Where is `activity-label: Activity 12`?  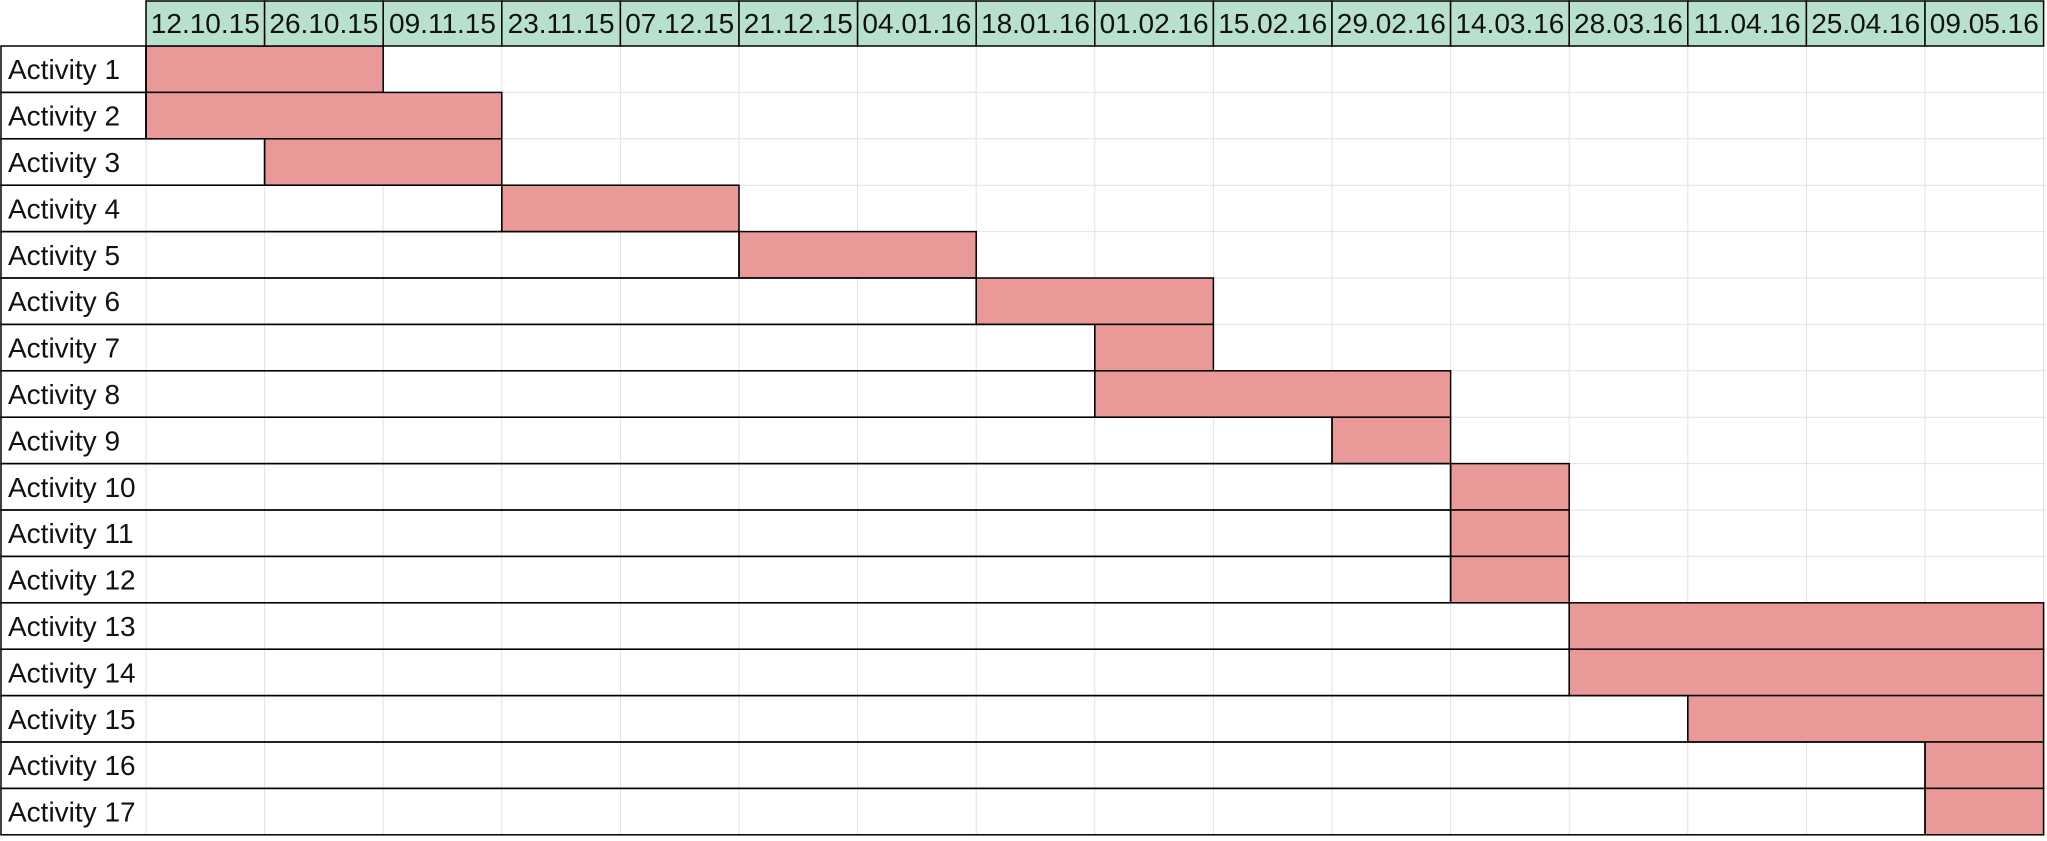
activity-label: Activity 12 is located at coordinates (72, 580).